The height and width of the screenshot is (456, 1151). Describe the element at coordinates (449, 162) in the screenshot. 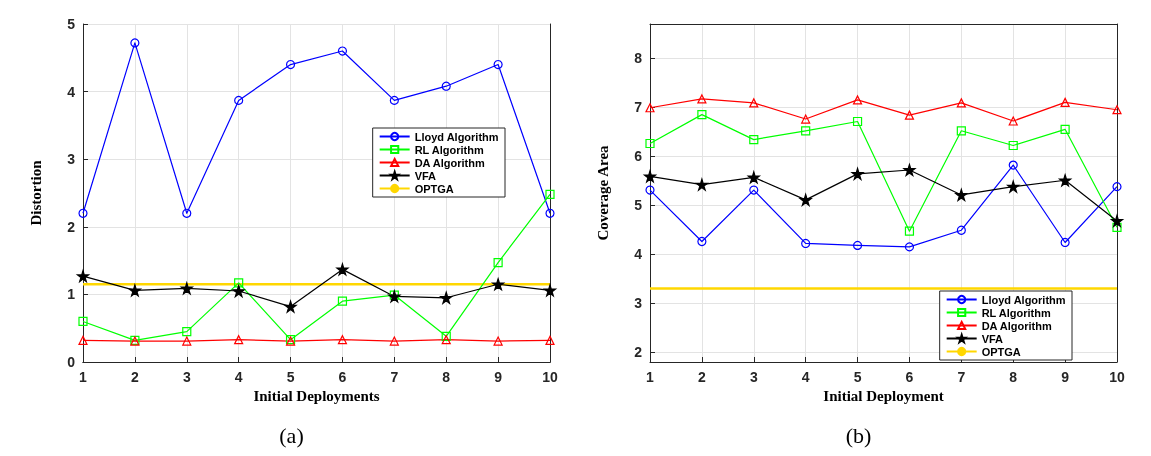

I see `legend-label: DA Algorithm` at that location.